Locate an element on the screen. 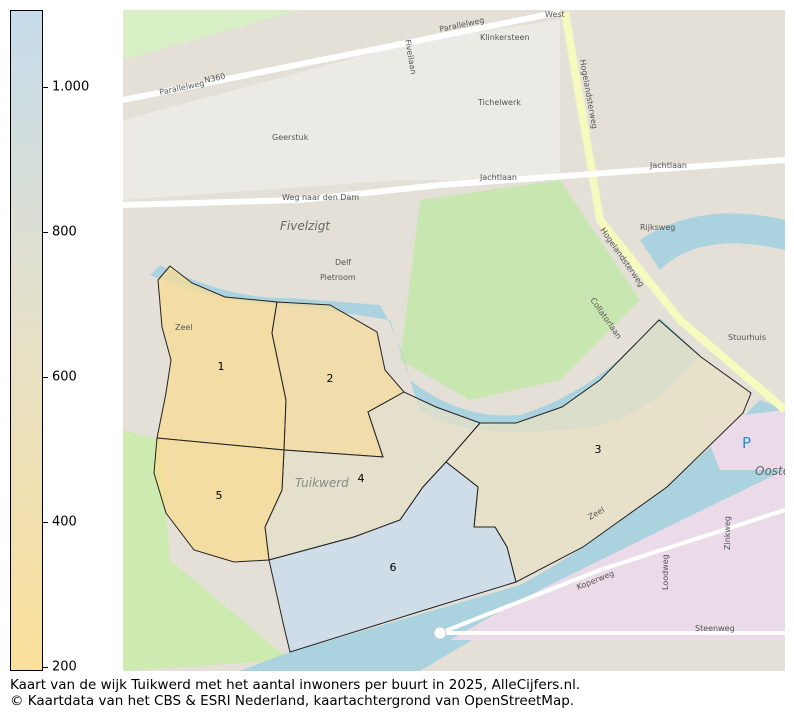 The height and width of the screenshot is (719, 794). place-label-fivelzigt: Fivelzigt is located at coordinates (305, 226).